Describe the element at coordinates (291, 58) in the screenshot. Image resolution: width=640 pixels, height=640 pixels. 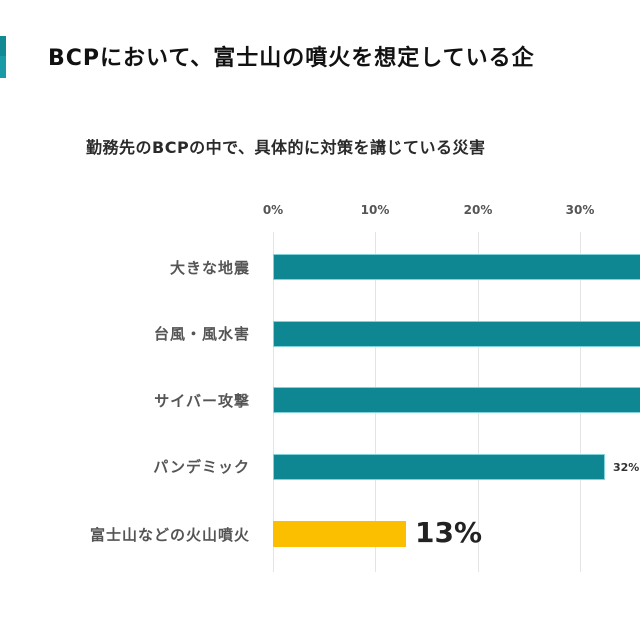
I see `page-title: BCPにおいて、富士山の噴火を想定している企` at that location.